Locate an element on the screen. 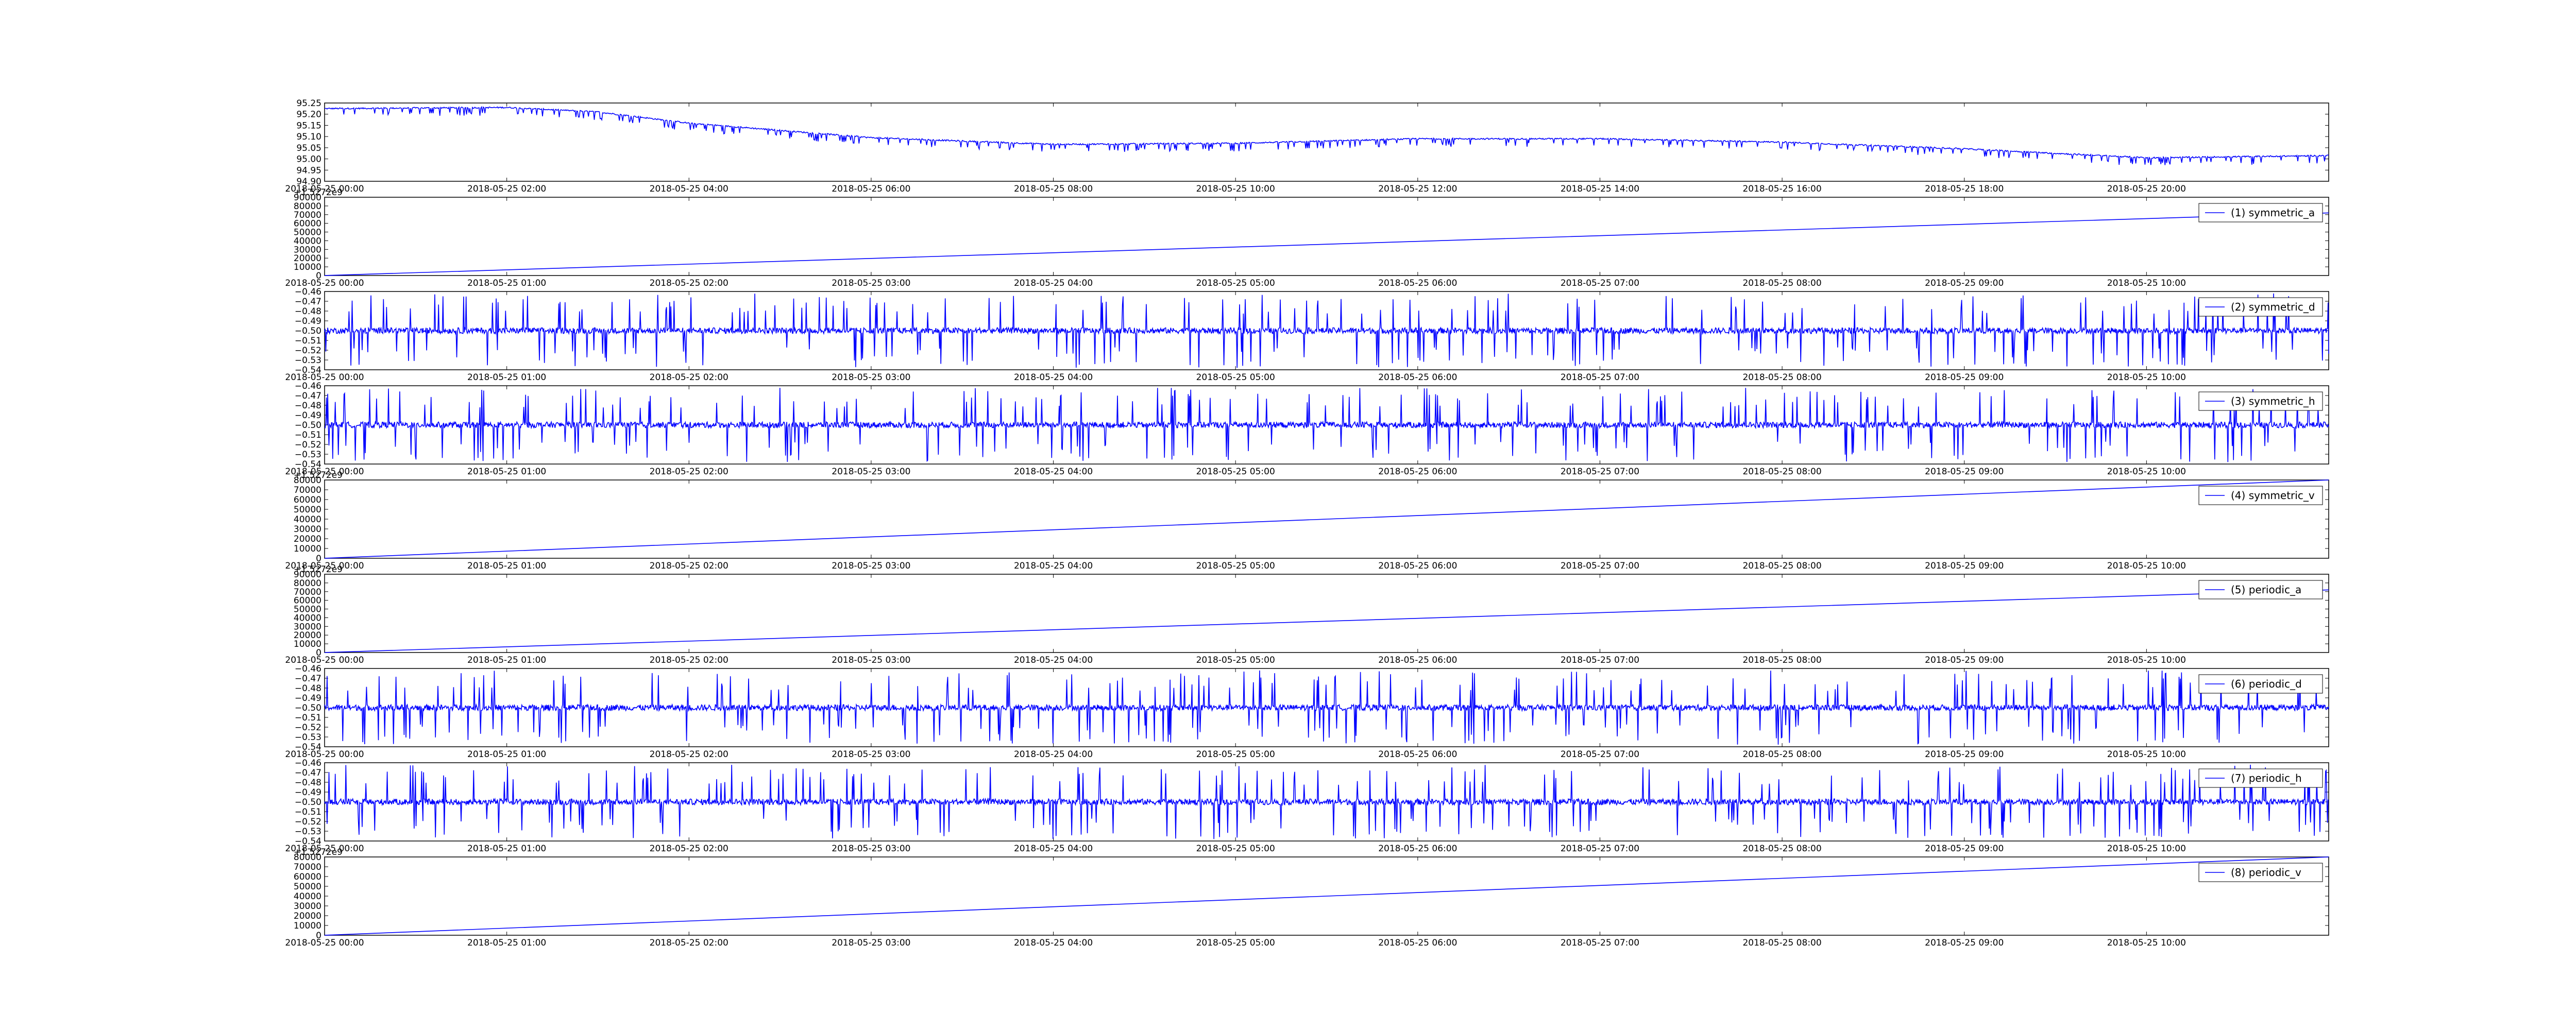 Image resolution: width=2576 pixels, height=1030 pixels. legend-label: (7) periodic_h is located at coordinates (2266, 778).